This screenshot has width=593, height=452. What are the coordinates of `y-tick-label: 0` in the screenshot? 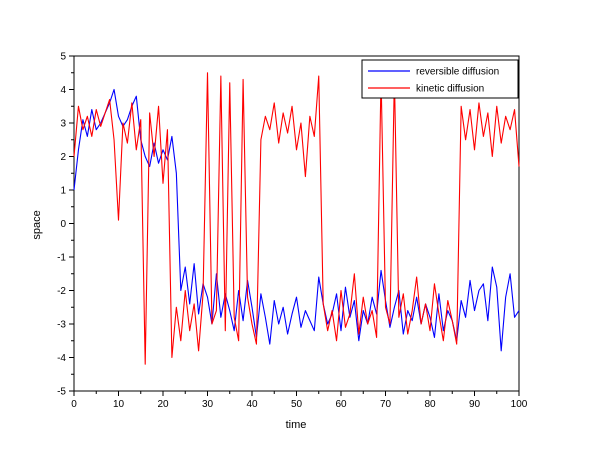 It's located at (63, 224).